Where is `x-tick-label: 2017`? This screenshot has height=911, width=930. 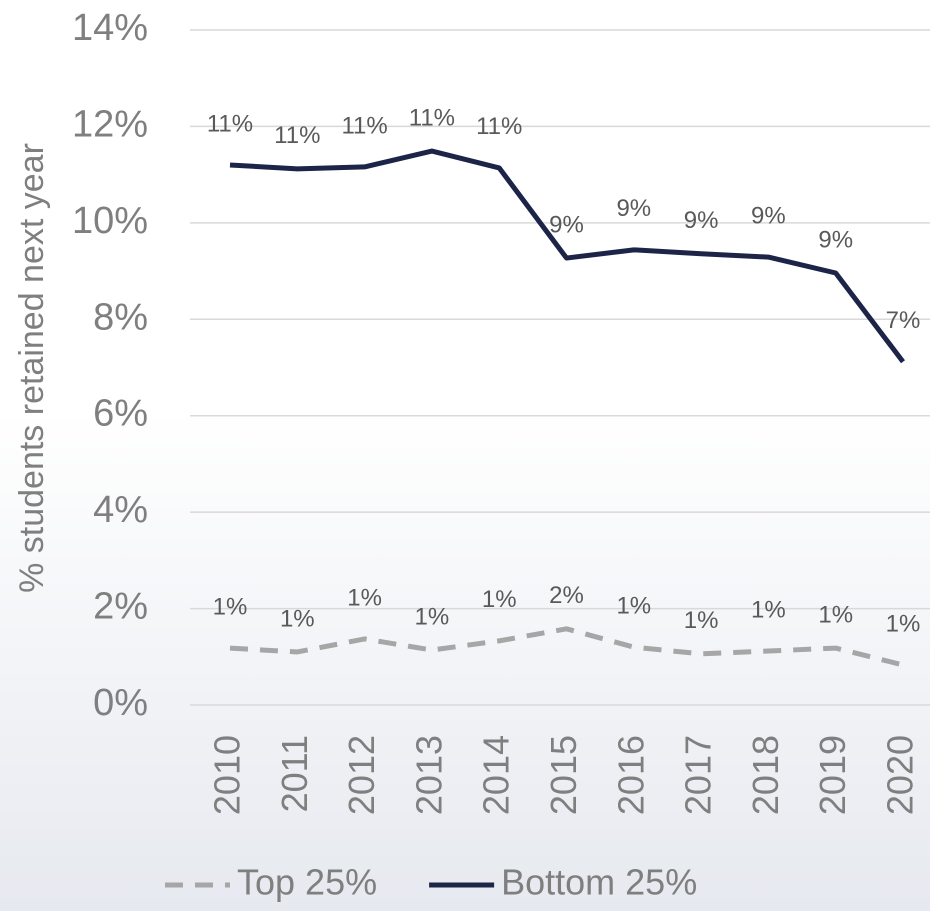
x-tick-label: 2017 is located at coordinates (698, 775).